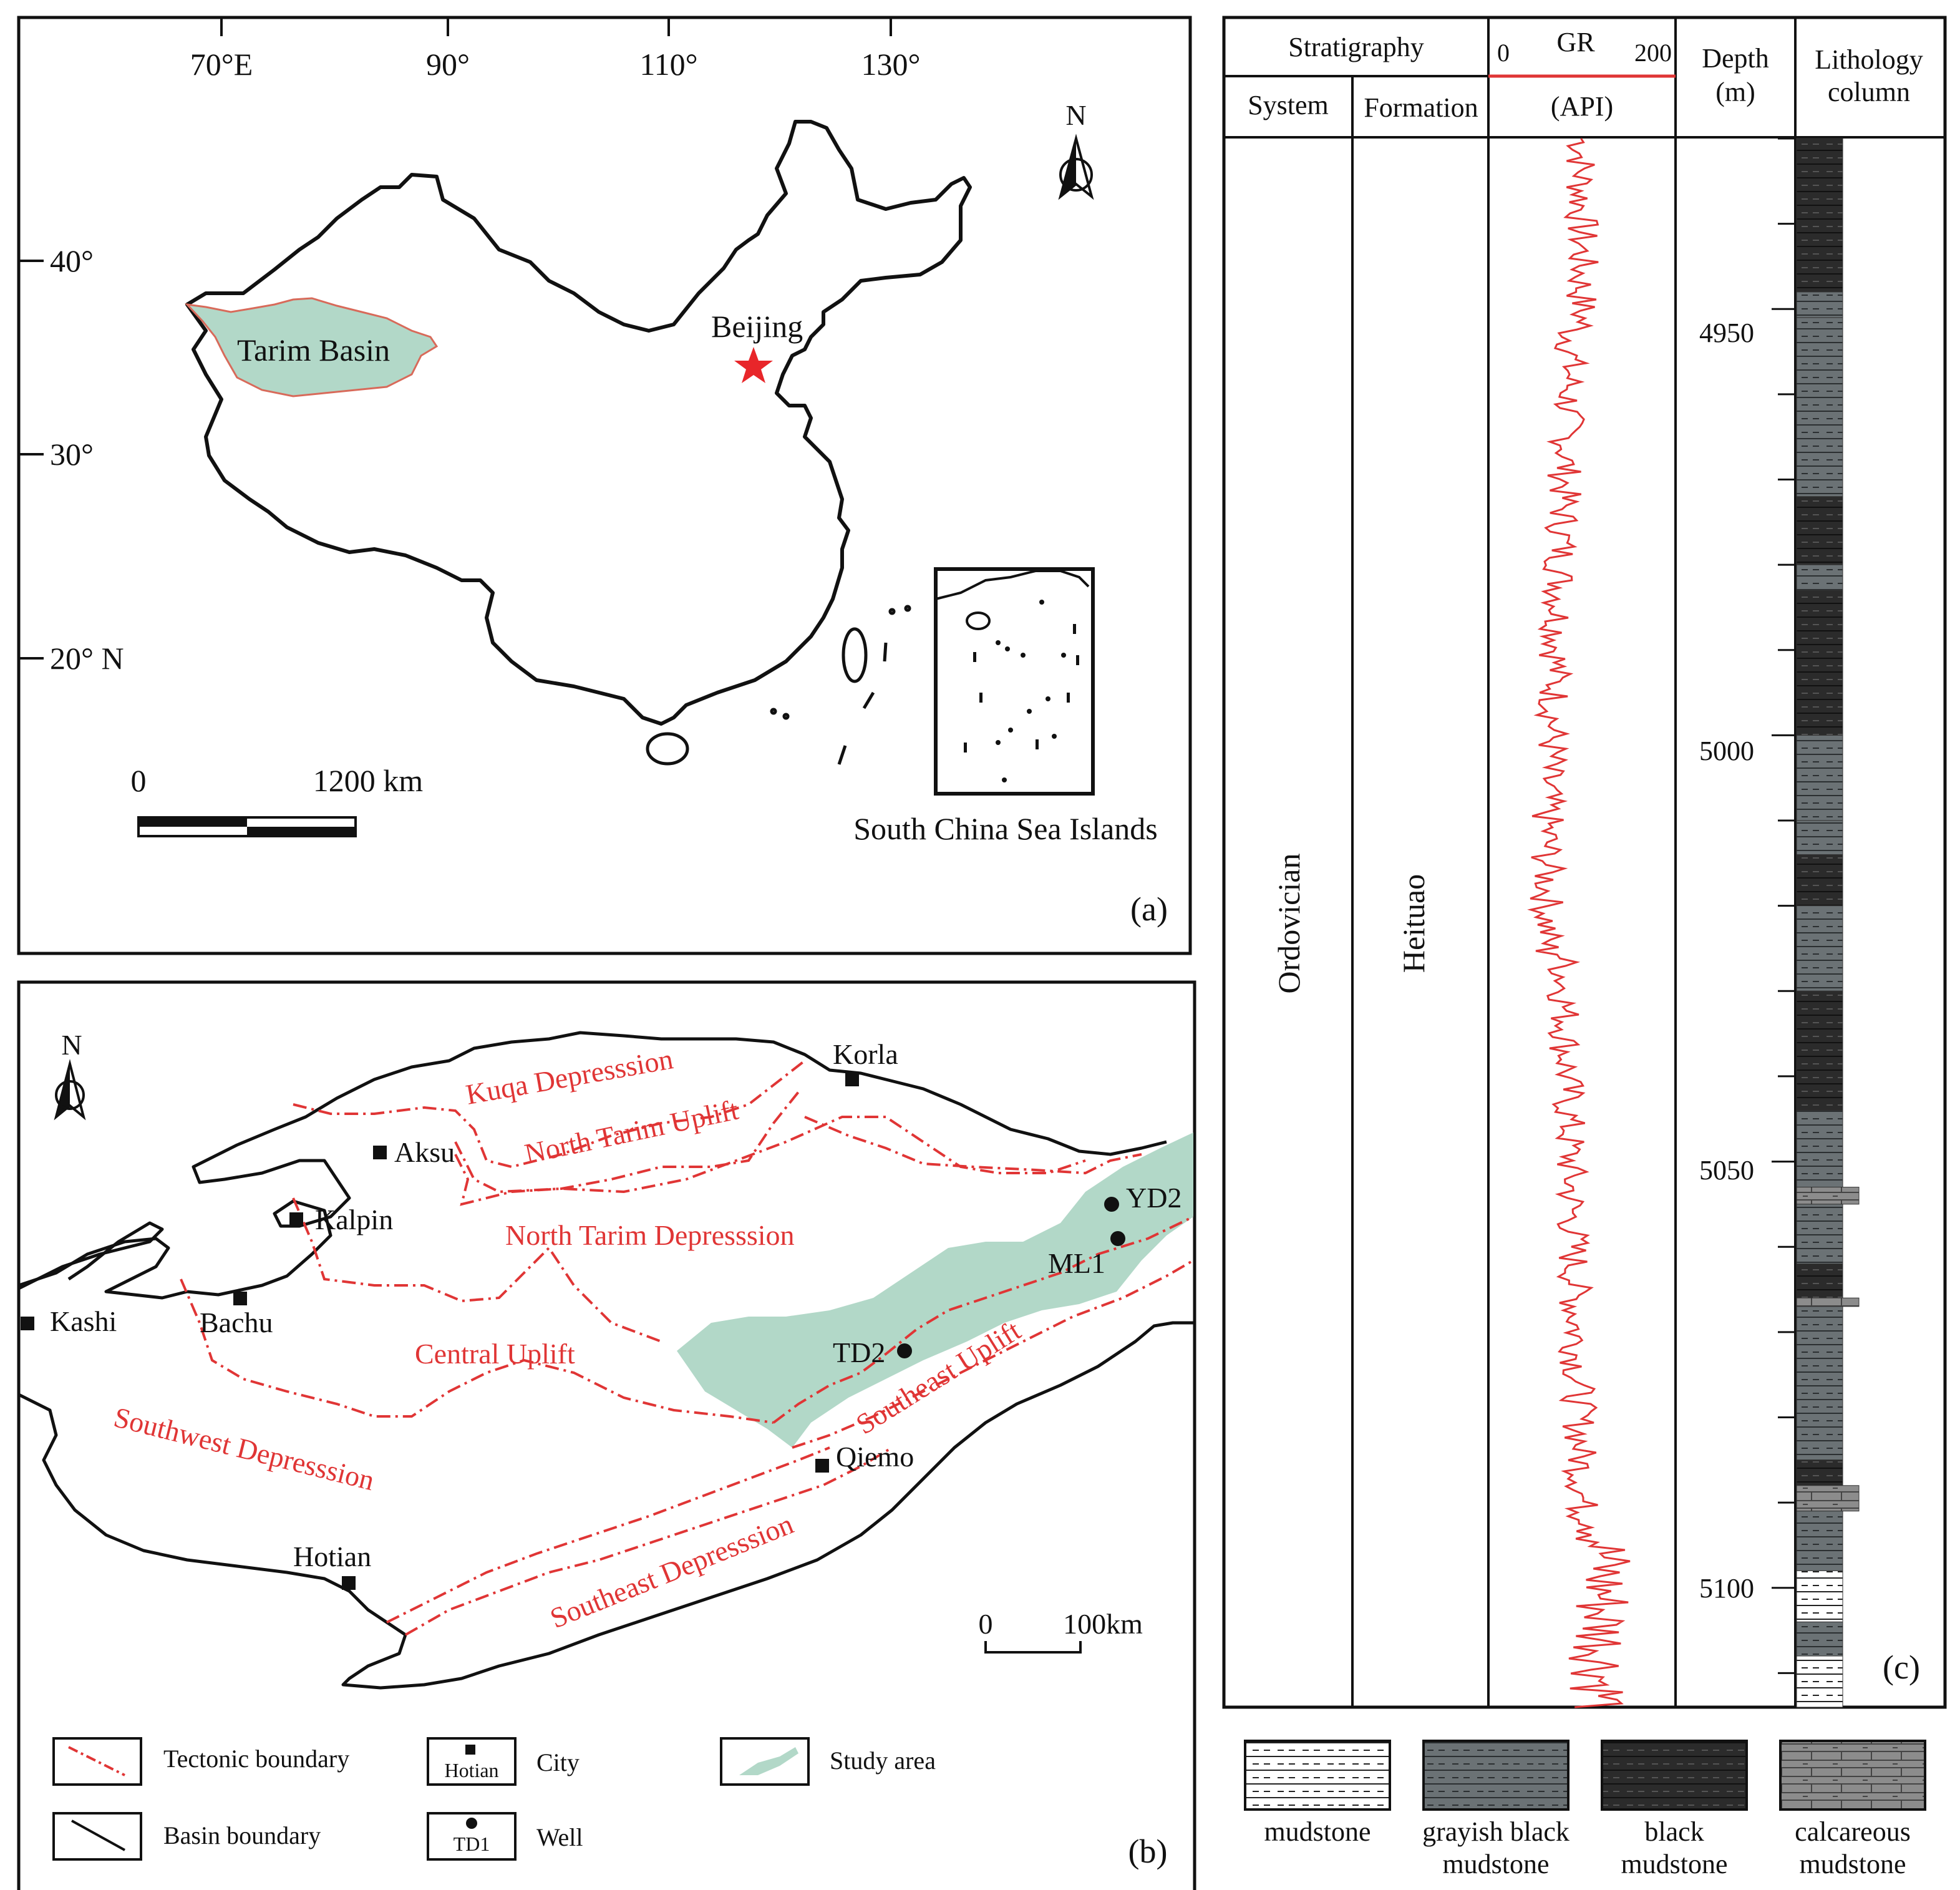 This screenshot has height=1890, width=1960. I want to click on legend-mudstone-swatch, so click(1317, 1775).